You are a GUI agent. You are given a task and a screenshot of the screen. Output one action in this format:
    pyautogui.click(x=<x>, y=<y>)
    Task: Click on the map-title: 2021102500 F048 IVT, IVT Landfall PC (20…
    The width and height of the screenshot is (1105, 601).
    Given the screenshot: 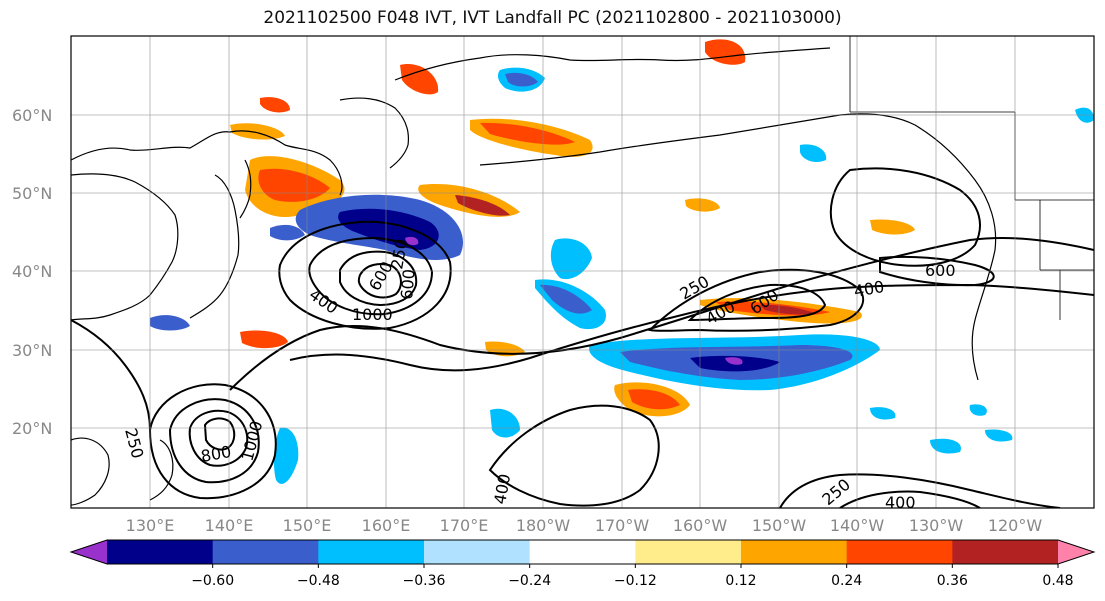 What is the action you would take?
    pyautogui.click(x=552, y=18)
    